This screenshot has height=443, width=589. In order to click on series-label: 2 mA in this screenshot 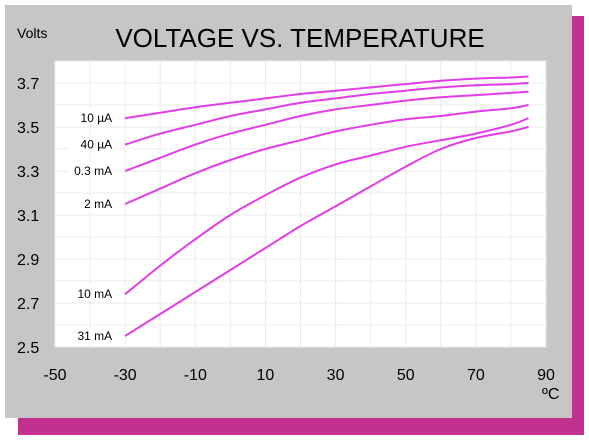, I will do `click(98, 204)`.